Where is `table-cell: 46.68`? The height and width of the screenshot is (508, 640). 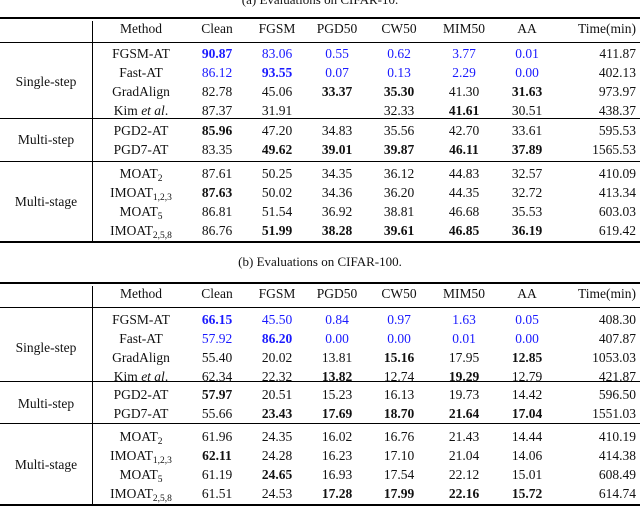
table-cell: 46.68 is located at coordinates (464, 211).